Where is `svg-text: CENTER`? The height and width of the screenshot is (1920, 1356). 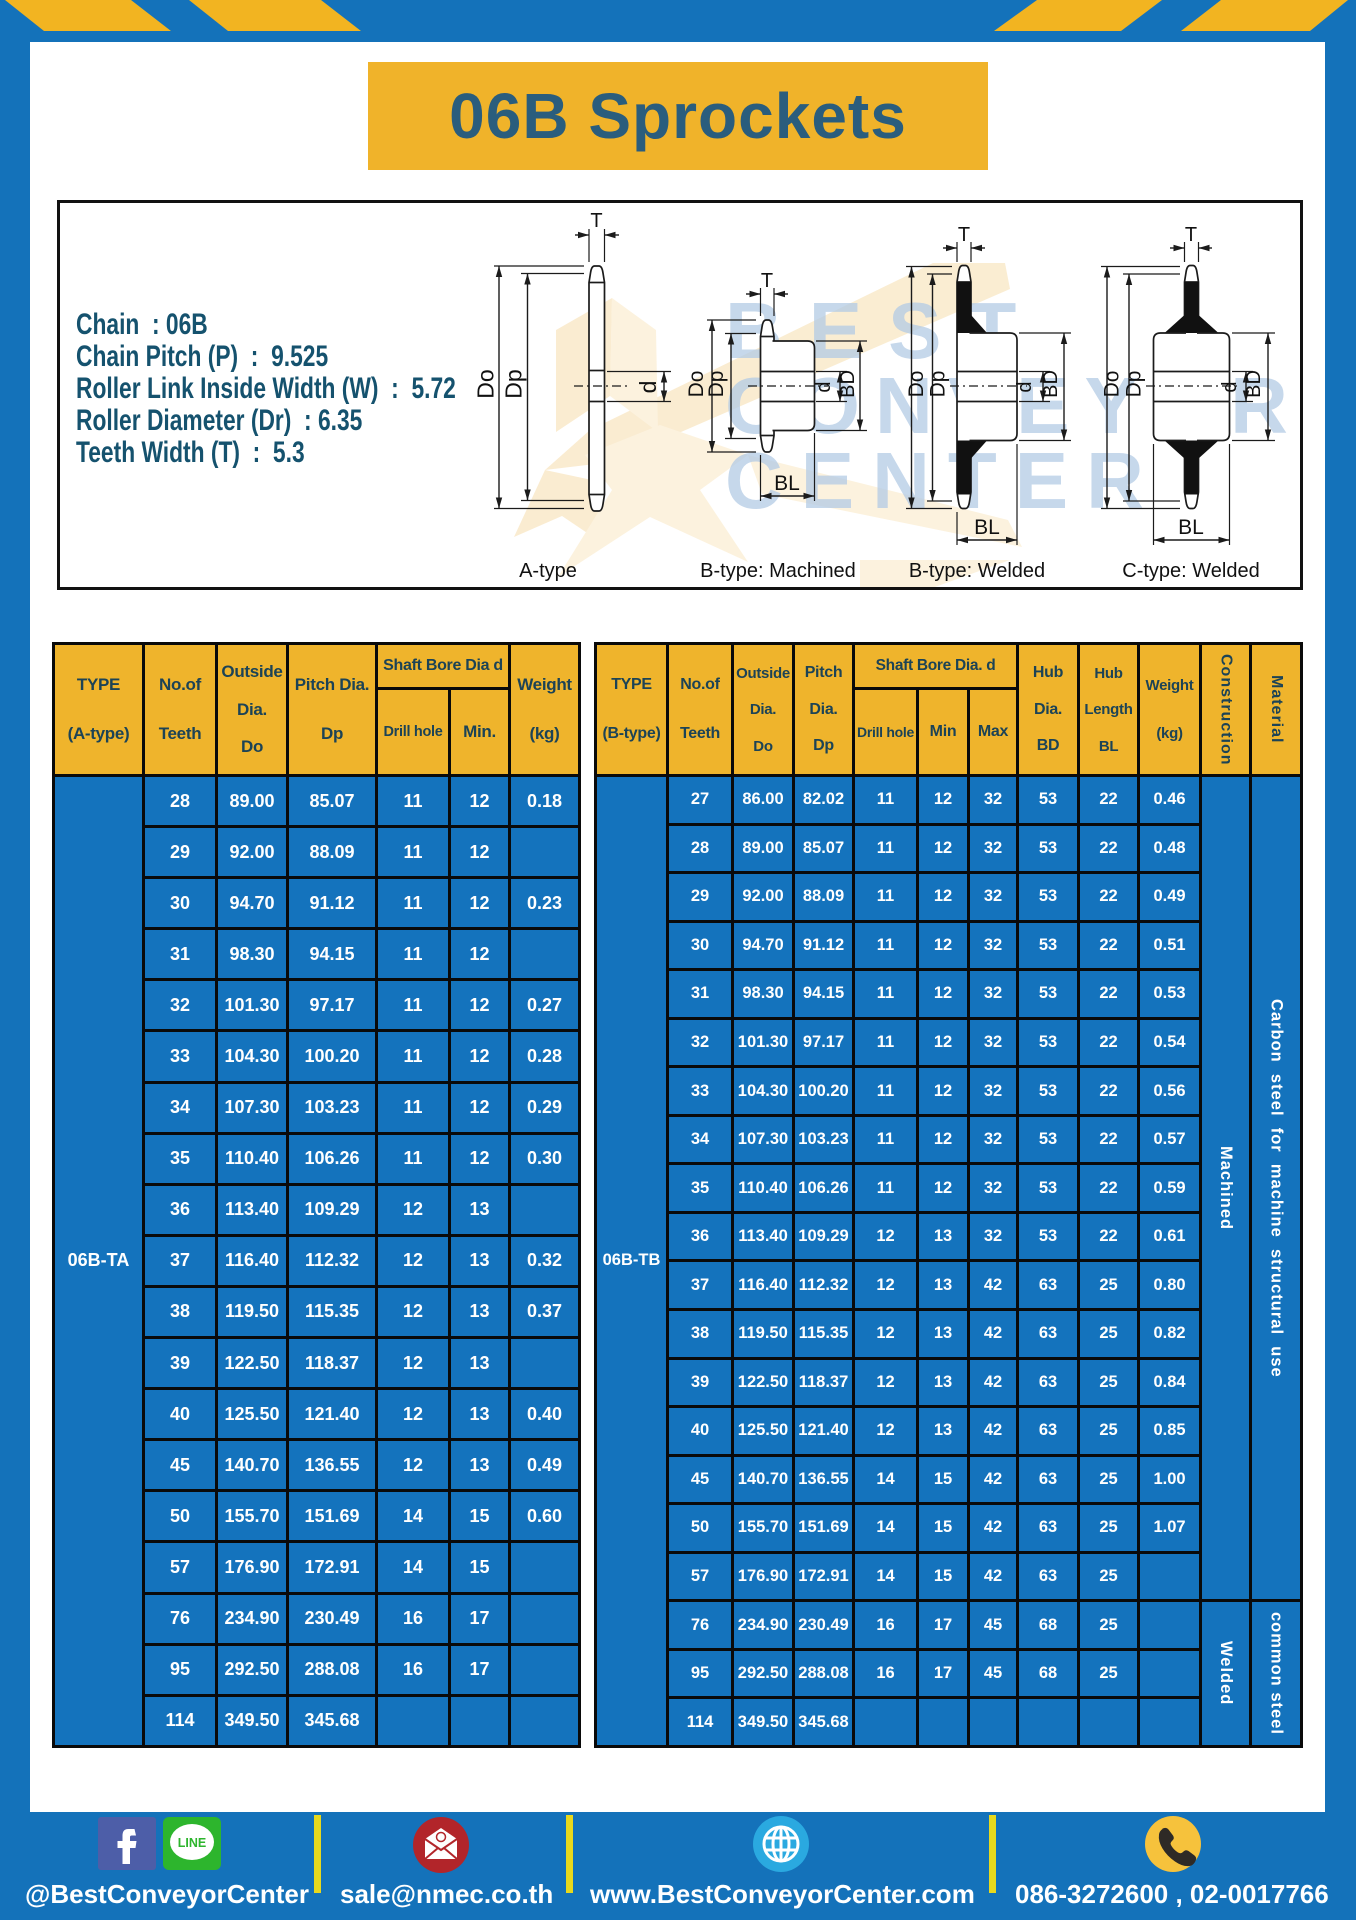
svg-text: CENTER is located at coordinates (943, 480).